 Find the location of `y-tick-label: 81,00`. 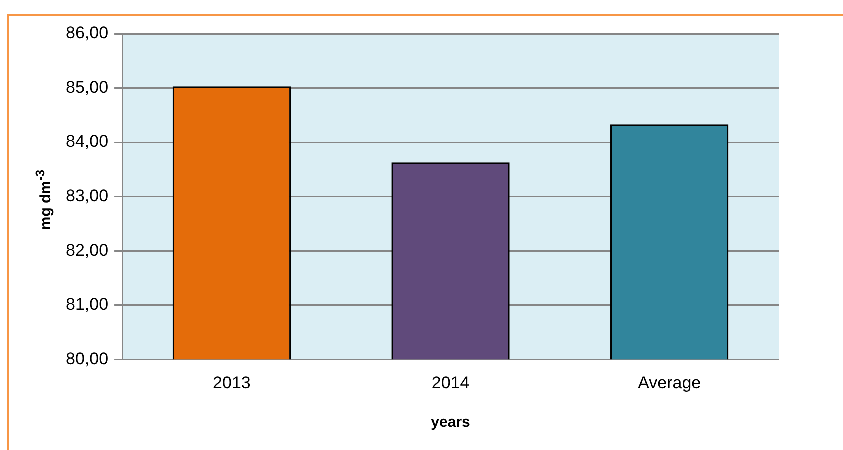

y-tick-label: 81,00 is located at coordinates (87, 304).